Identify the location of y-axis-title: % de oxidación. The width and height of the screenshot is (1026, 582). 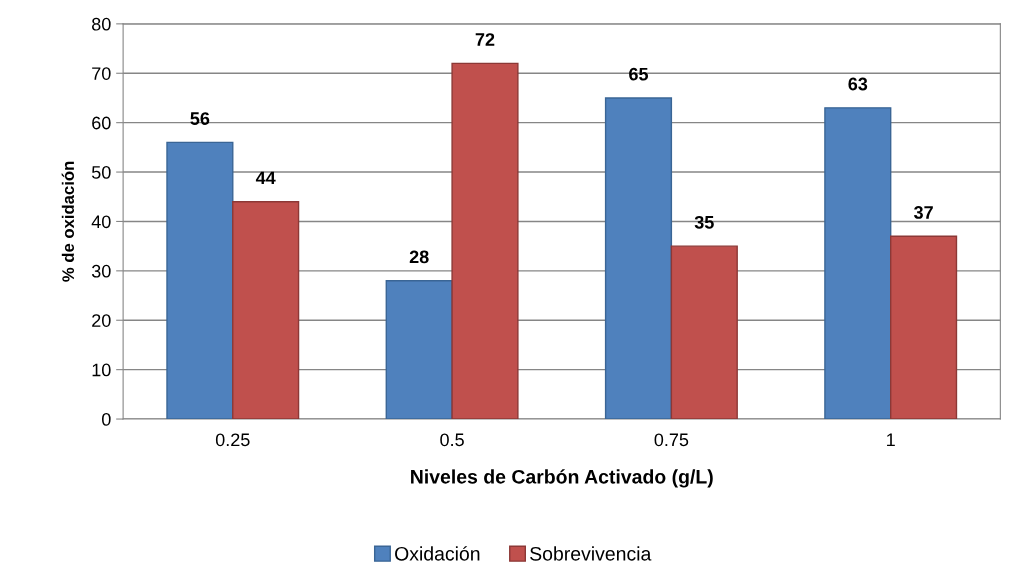
(68, 221).